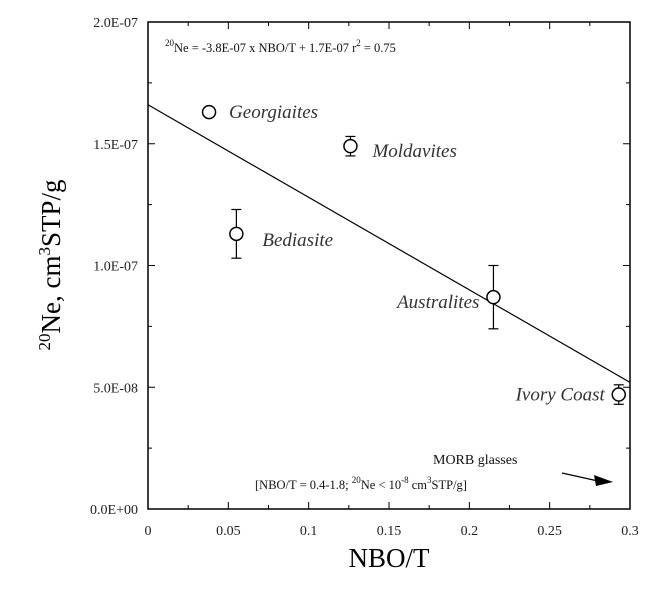 Image resolution: width=647 pixels, height=592 pixels. Describe the element at coordinates (475, 460) in the screenshot. I see `morb-label: MORB glasses` at that location.